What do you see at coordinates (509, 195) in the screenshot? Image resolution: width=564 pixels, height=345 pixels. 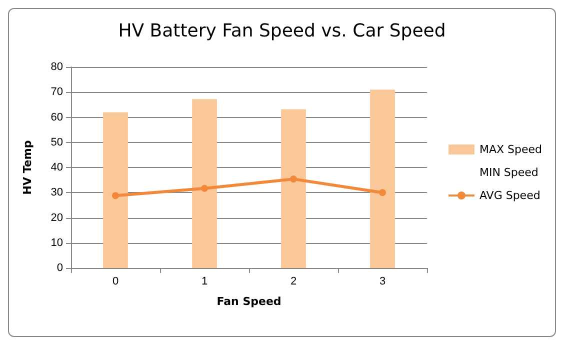 I see `legend-label: AVG Speed` at bounding box center [509, 195].